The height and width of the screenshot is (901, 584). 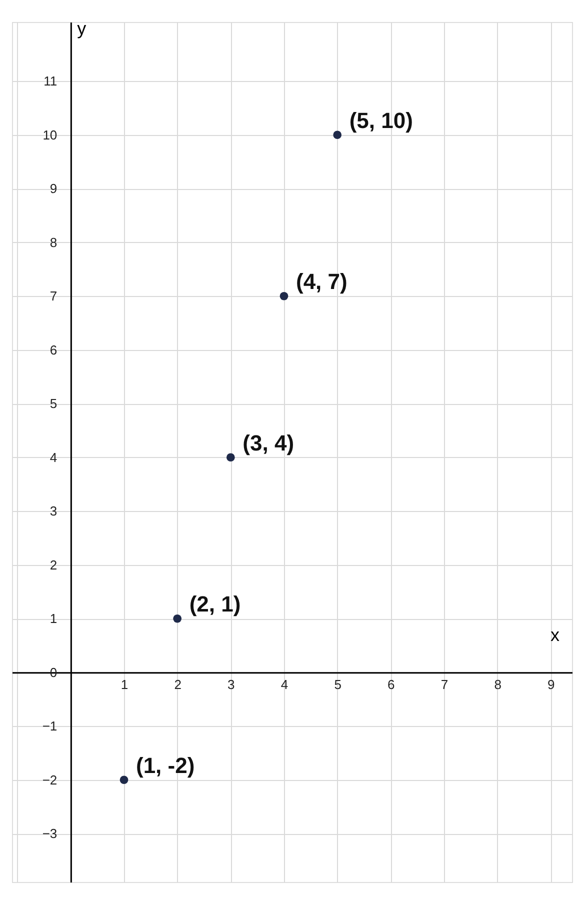 What do you see at coordinates (498, 684) in the screenshot?
I see `x-tick-label: 8` at bounding box center [498, 684].